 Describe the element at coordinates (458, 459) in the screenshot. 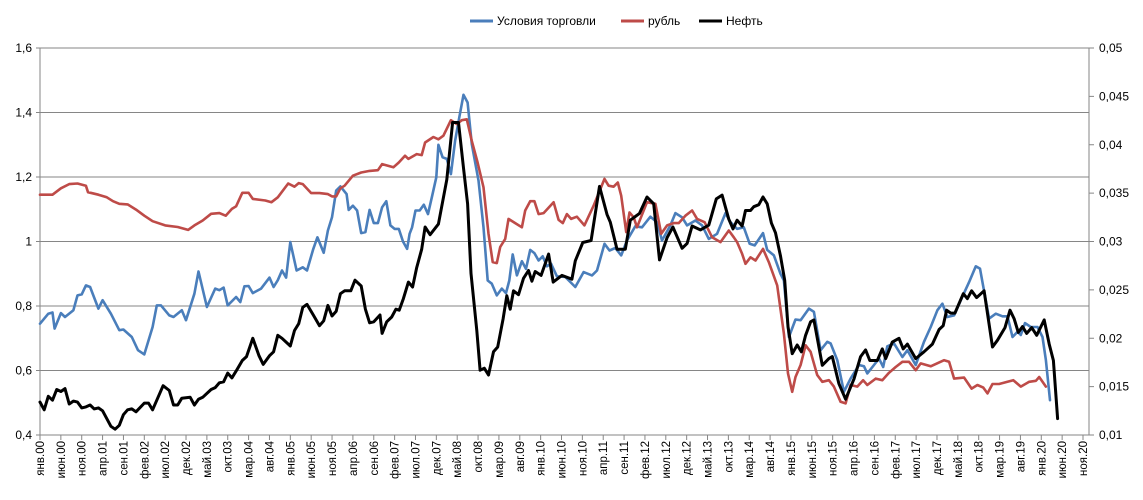

I see `x-axis-label: май.08` at that location.